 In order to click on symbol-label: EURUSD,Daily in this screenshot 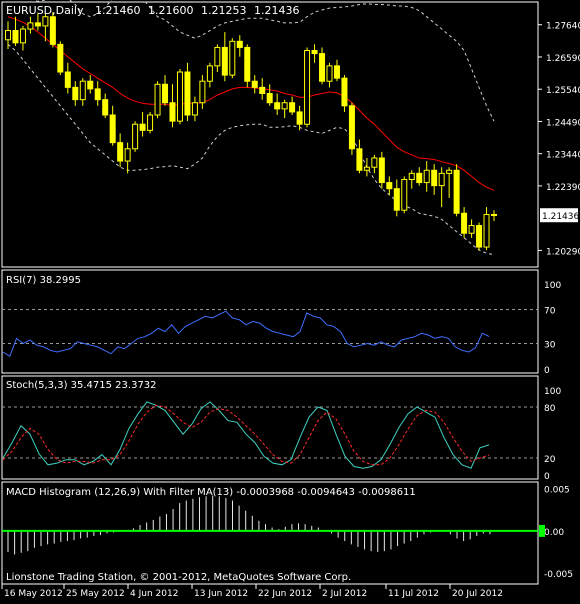, I will do `click(45, 10)`.